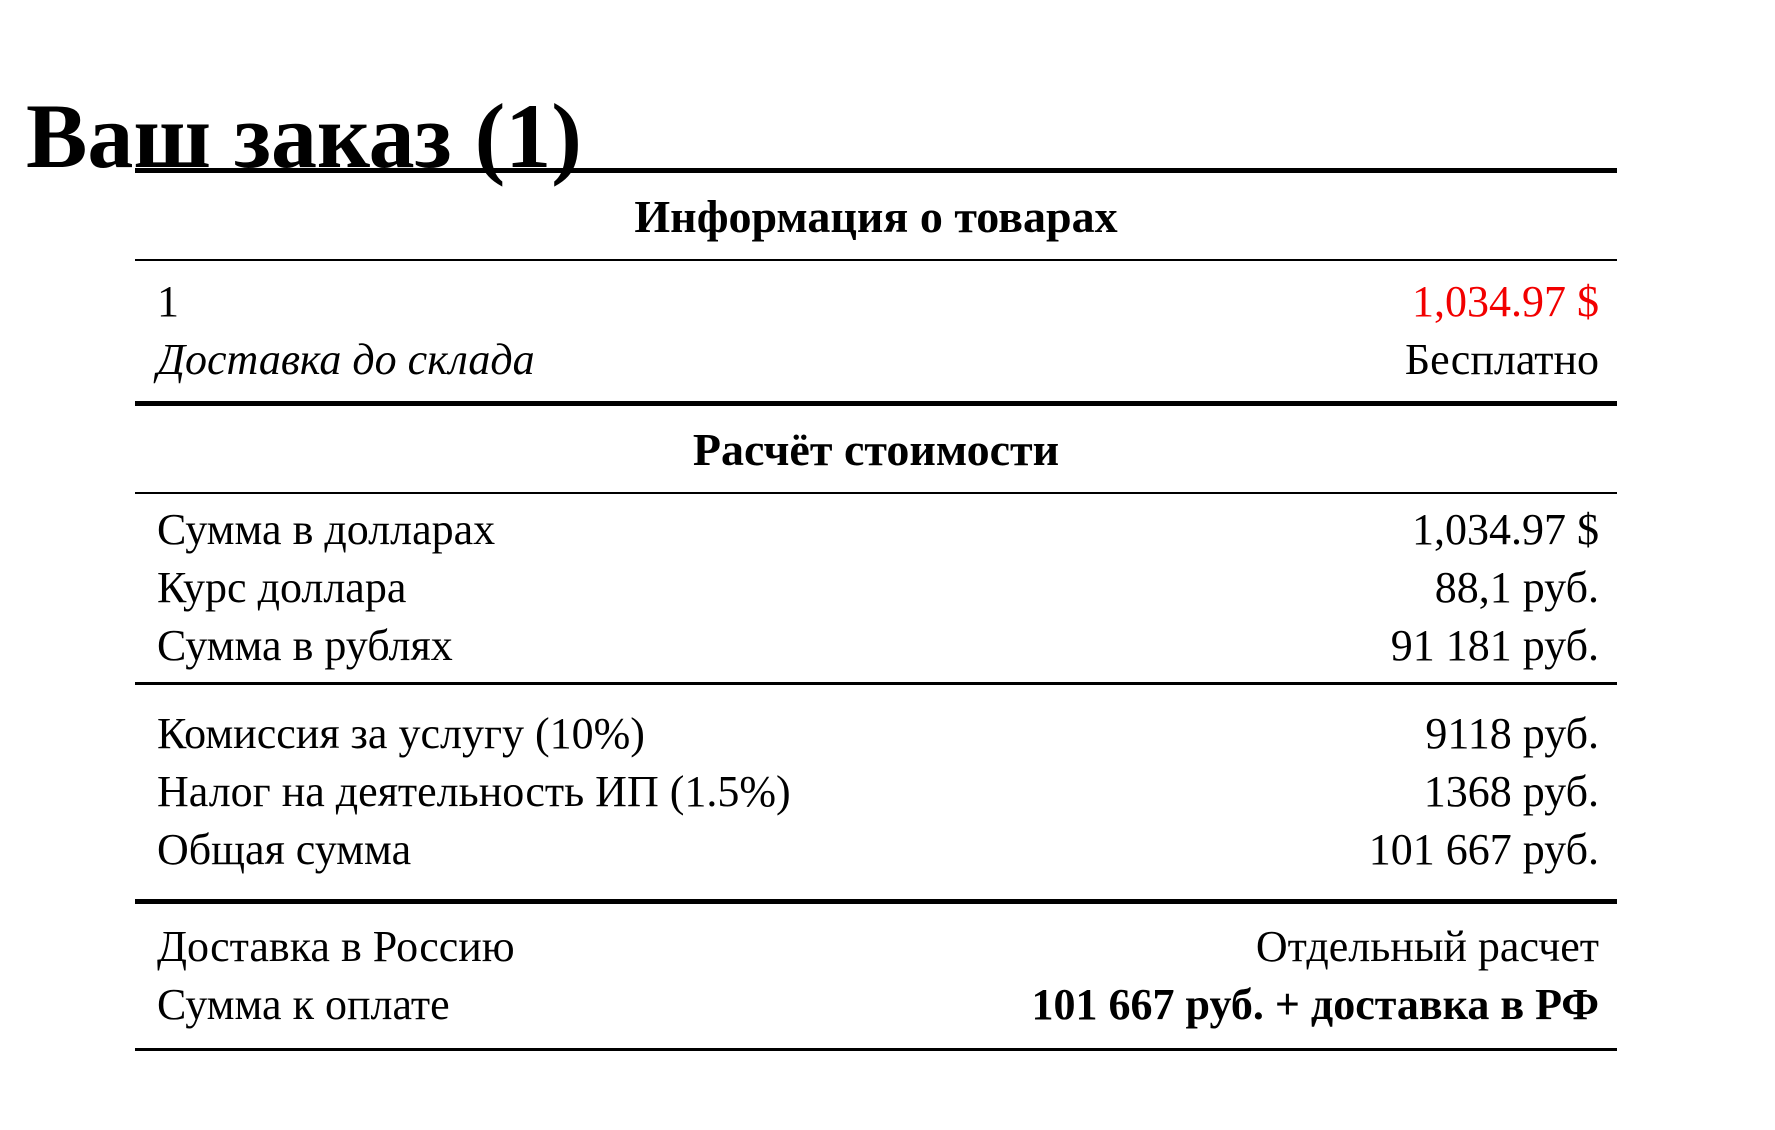  Describe the element at coordinates (876, 360) in the screenshot. I see `table-row-warehouse-delivery: Доставка до склада Бесплатно` at that location.